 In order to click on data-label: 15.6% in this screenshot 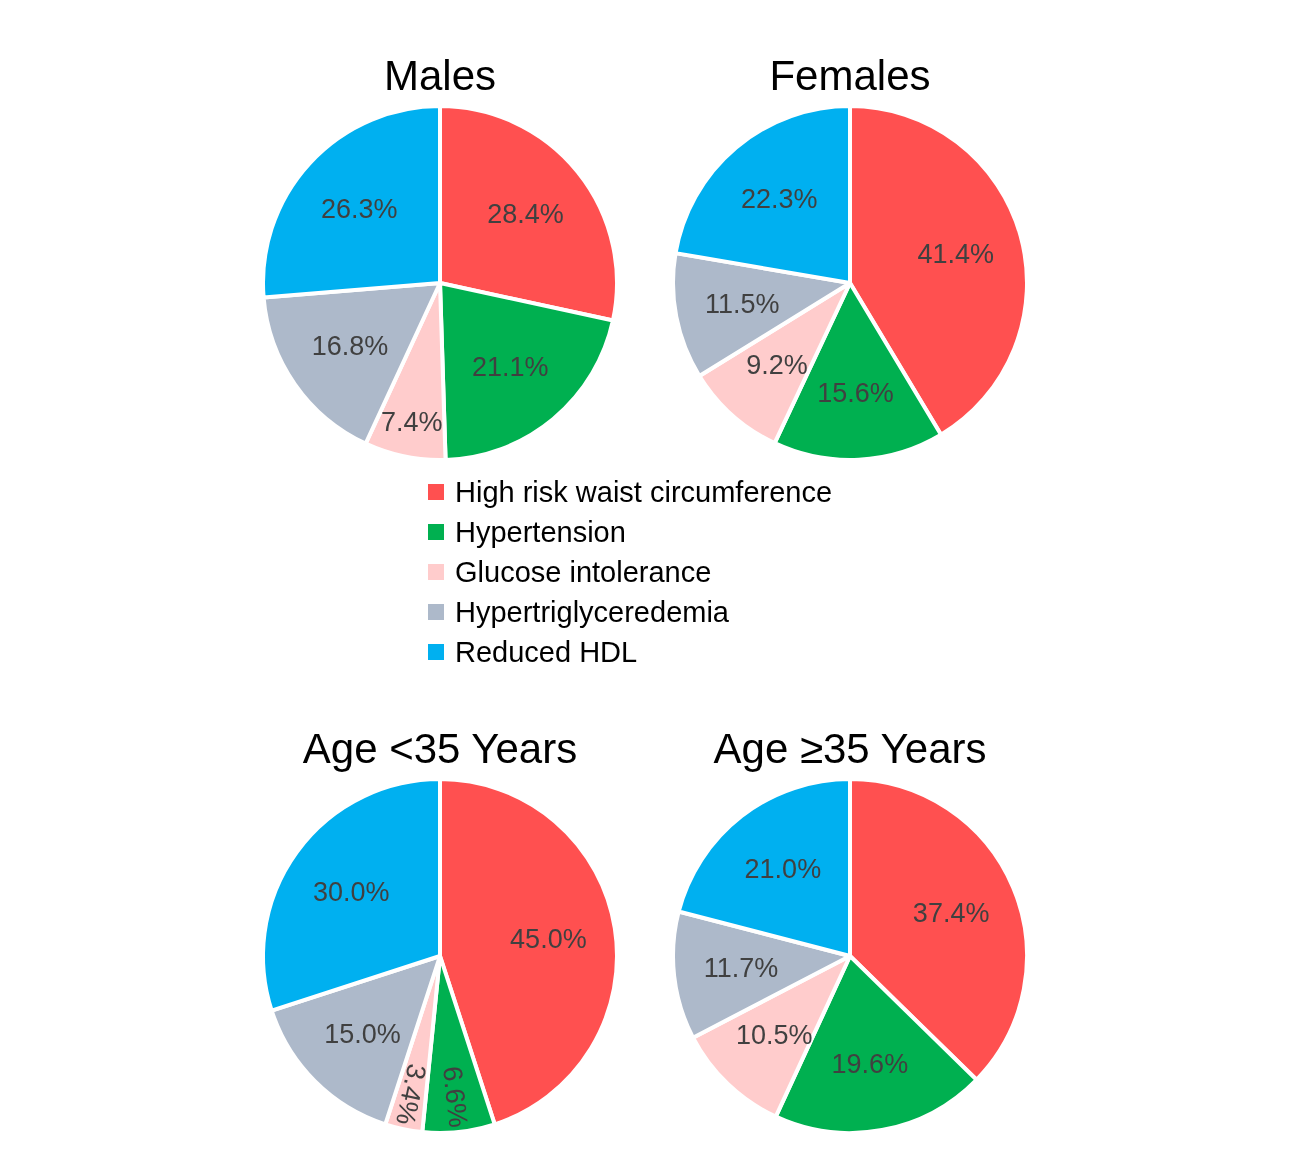, I will do `click(855, 392)`.